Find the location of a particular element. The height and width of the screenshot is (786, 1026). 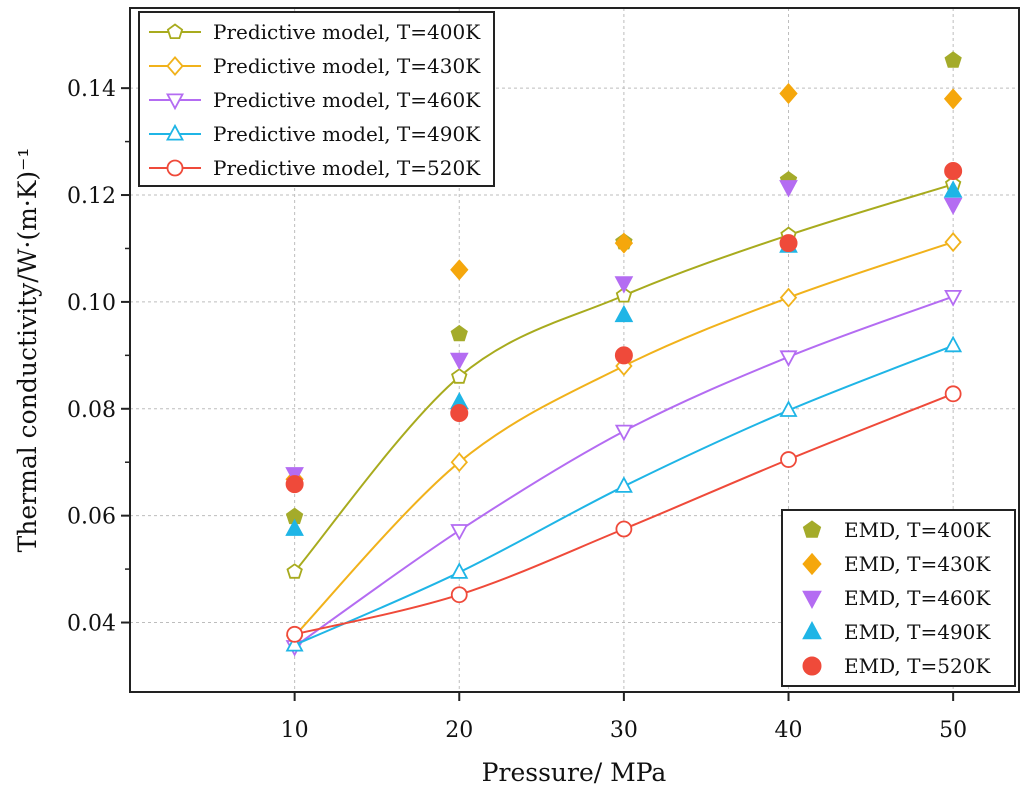

y-axis-title: Thermal conductivity/W·(m·K)⁻¹ is located at coordinates (27, 350).